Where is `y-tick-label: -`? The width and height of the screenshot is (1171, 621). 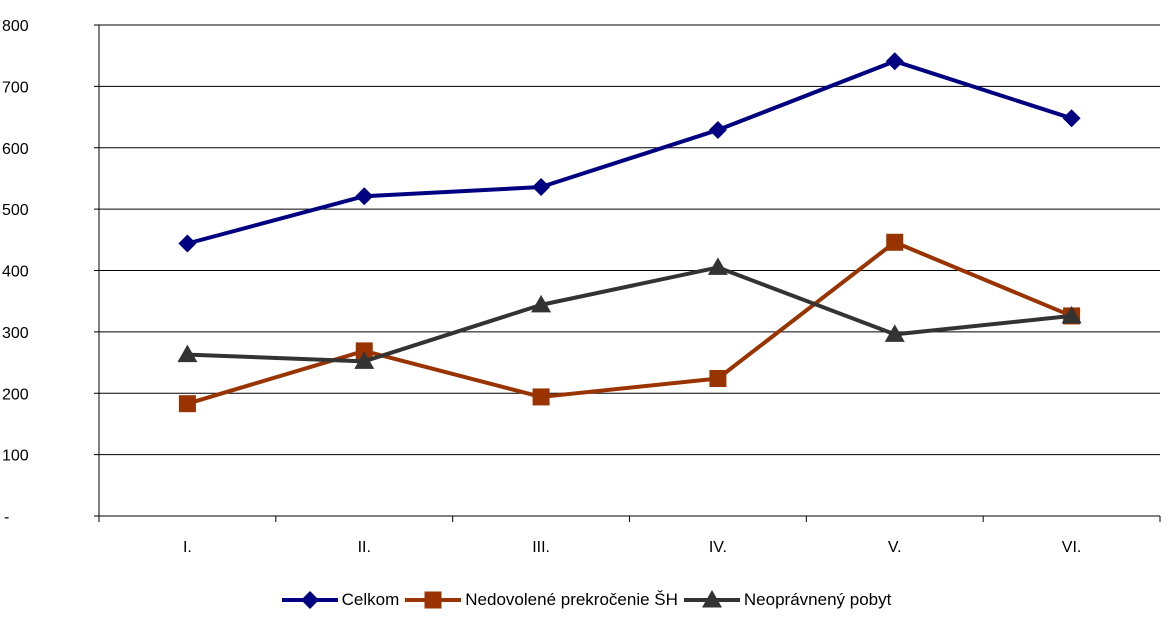 y-tick-label: - is located at coordinates (6, 517).